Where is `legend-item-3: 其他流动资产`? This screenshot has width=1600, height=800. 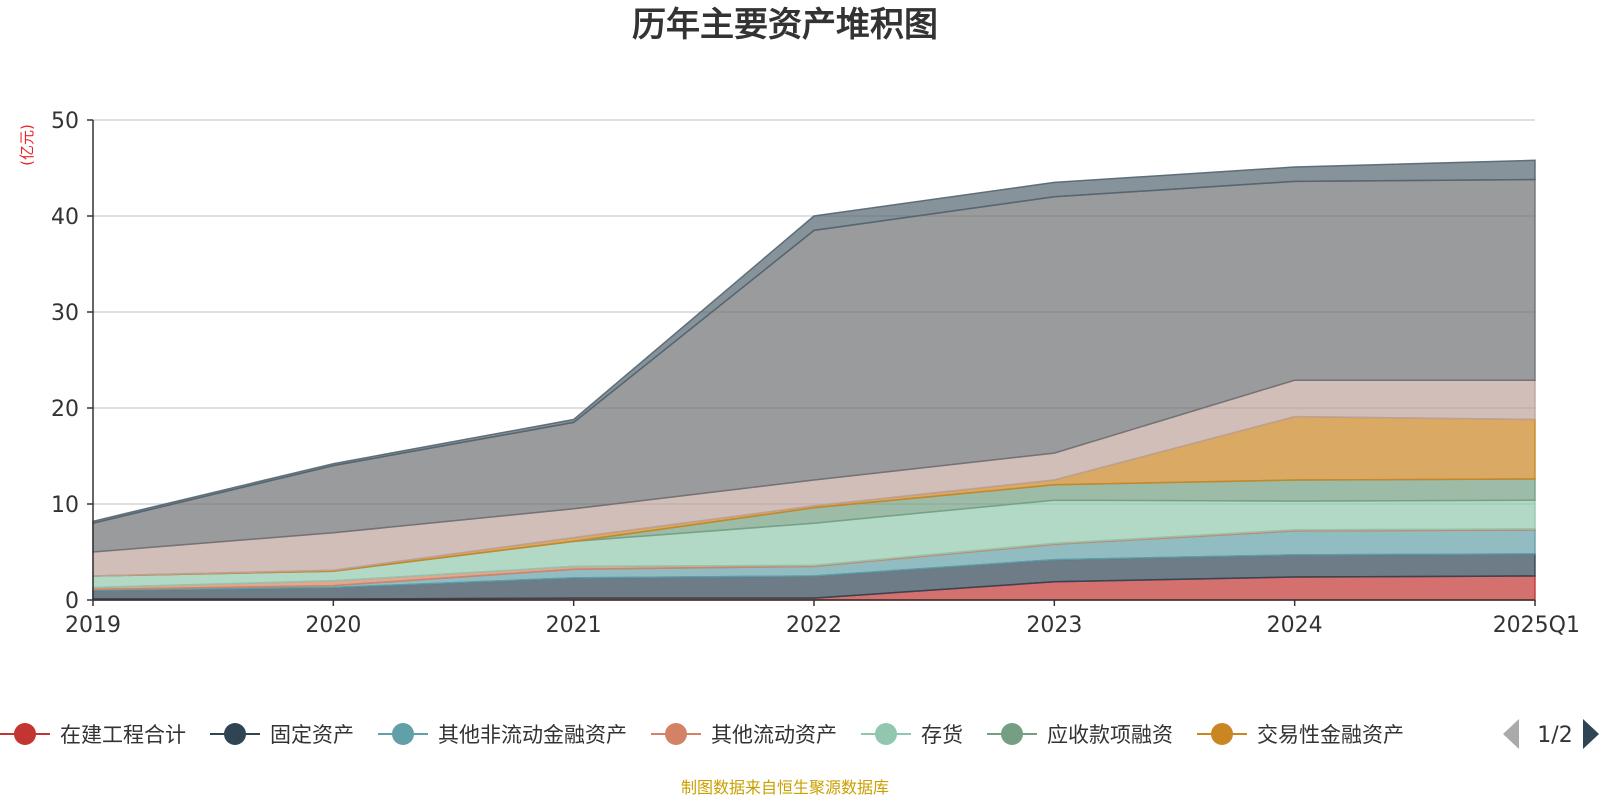
legend-item-3: 其他流动资产 is located at coordinates (744, 735).